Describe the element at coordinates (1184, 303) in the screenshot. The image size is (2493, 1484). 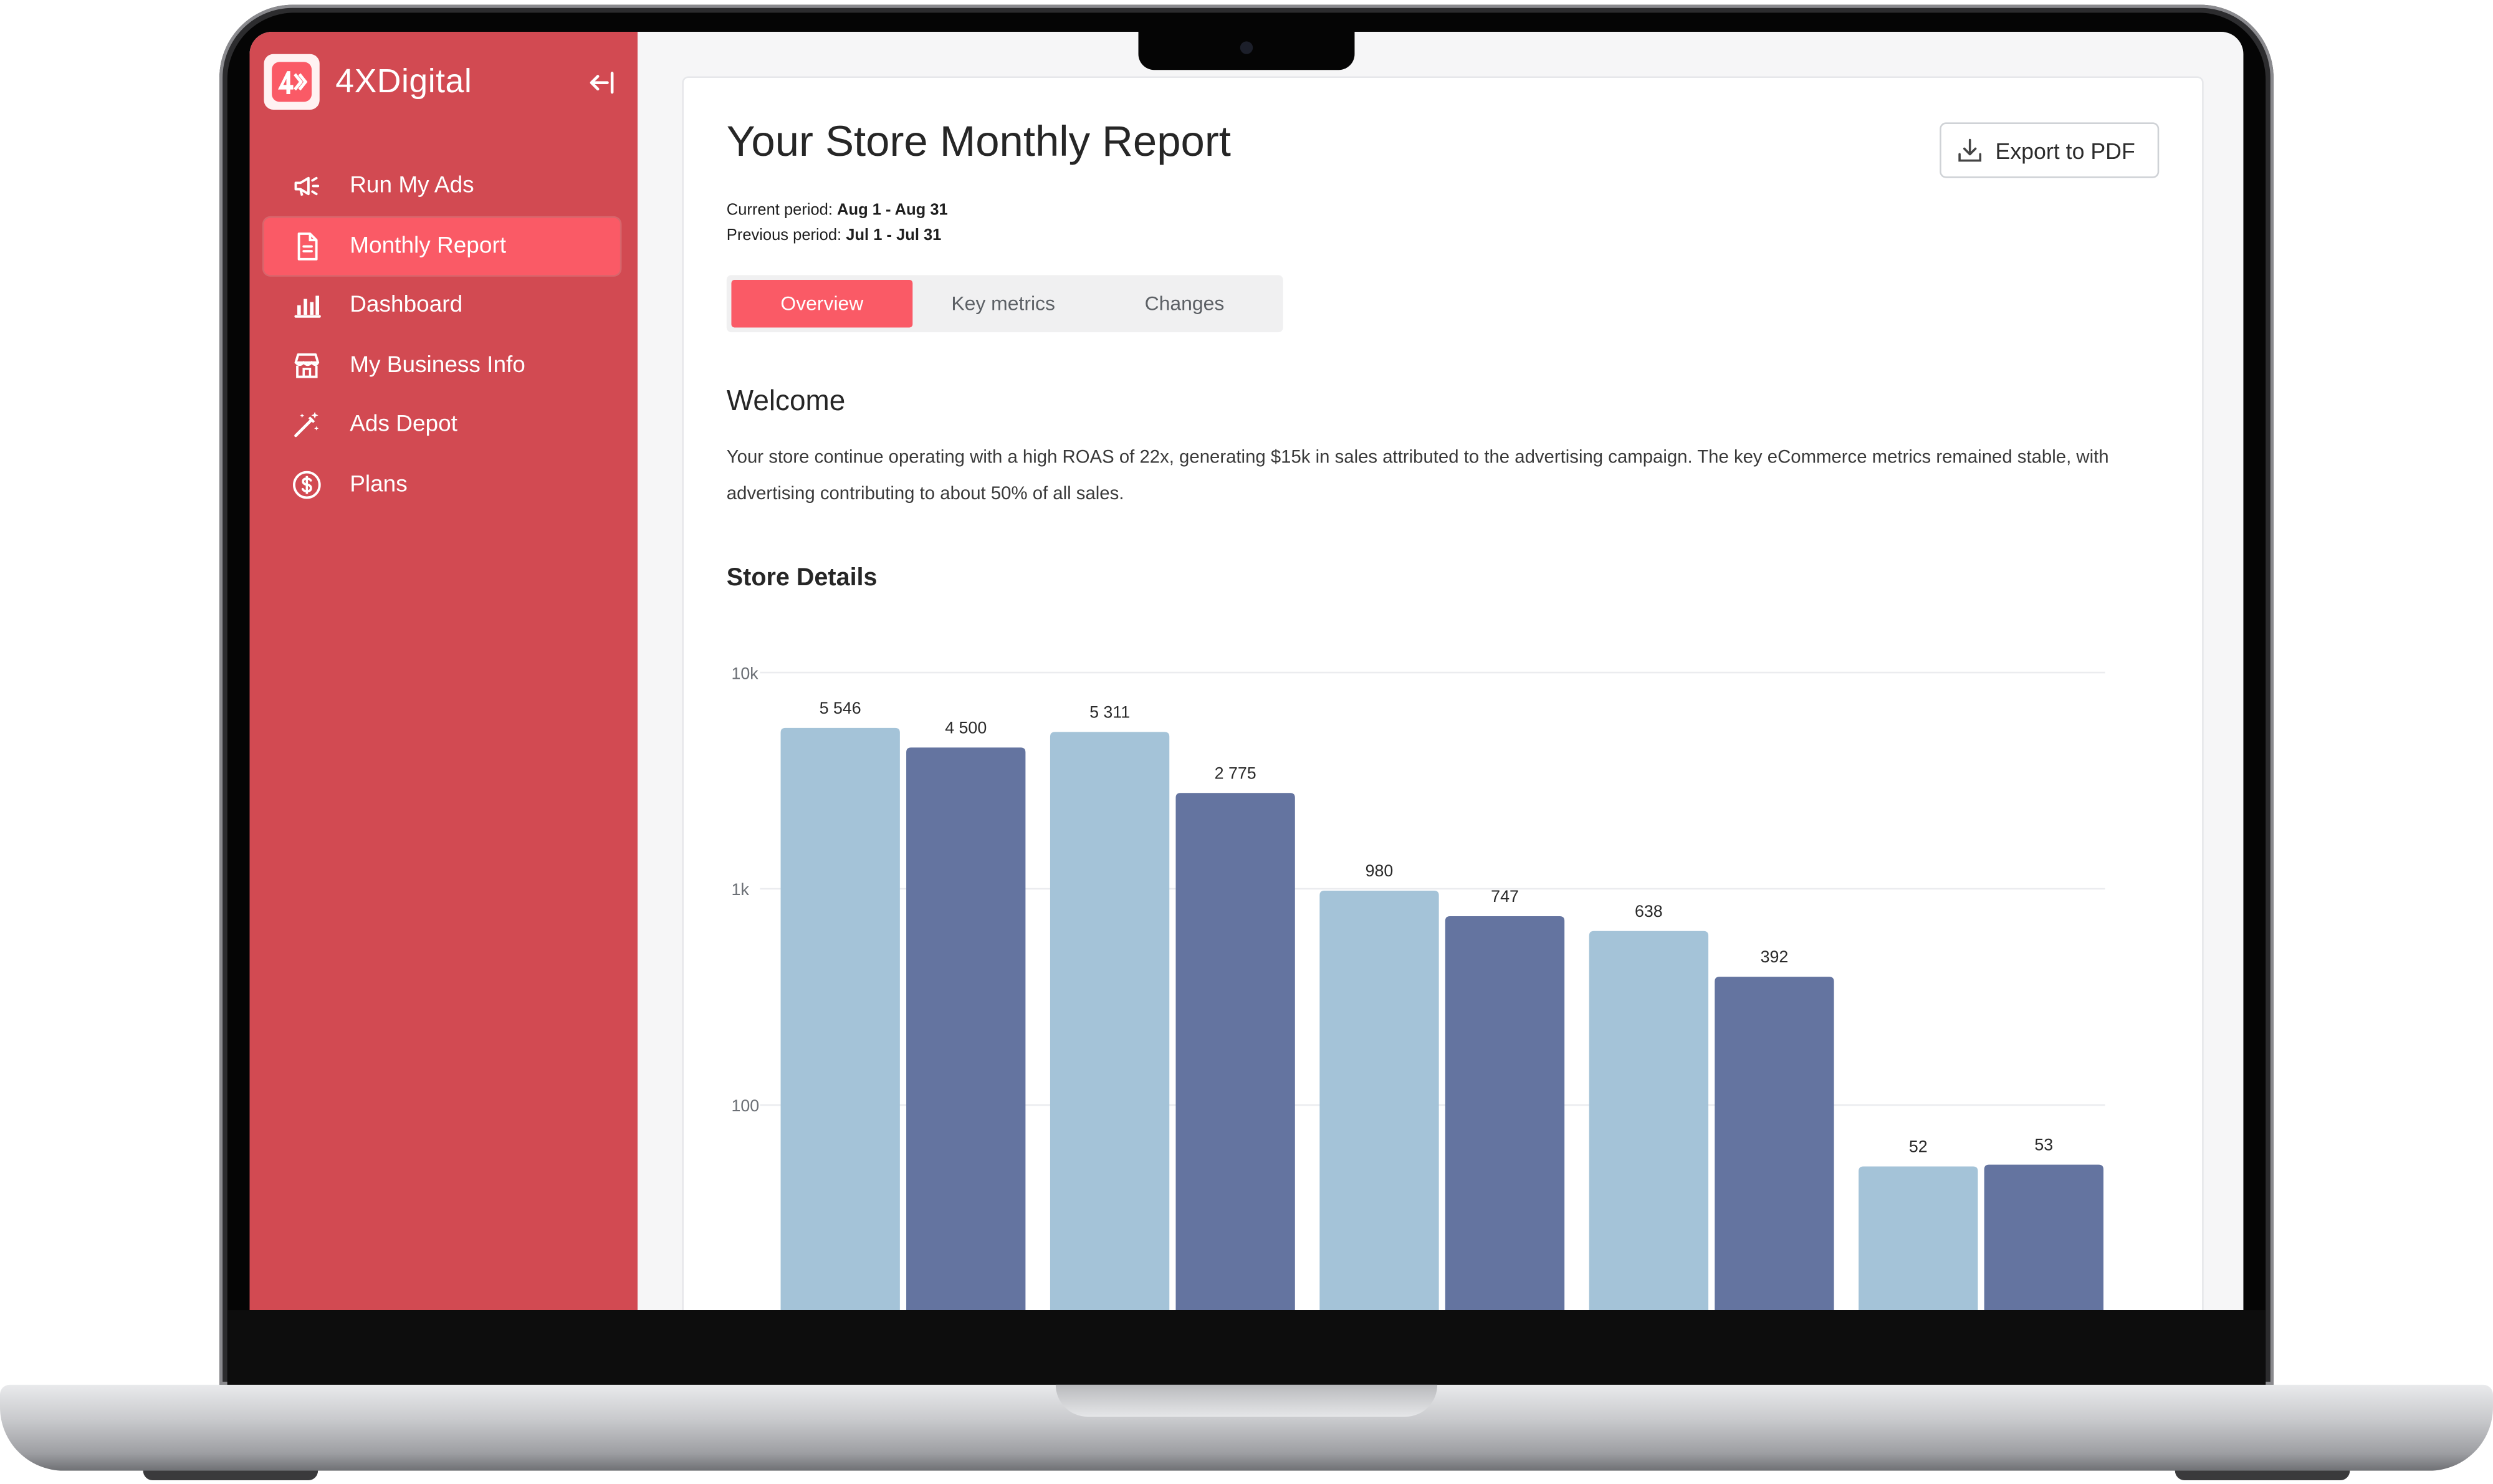
I see `tab-changes: Changes` at that location.